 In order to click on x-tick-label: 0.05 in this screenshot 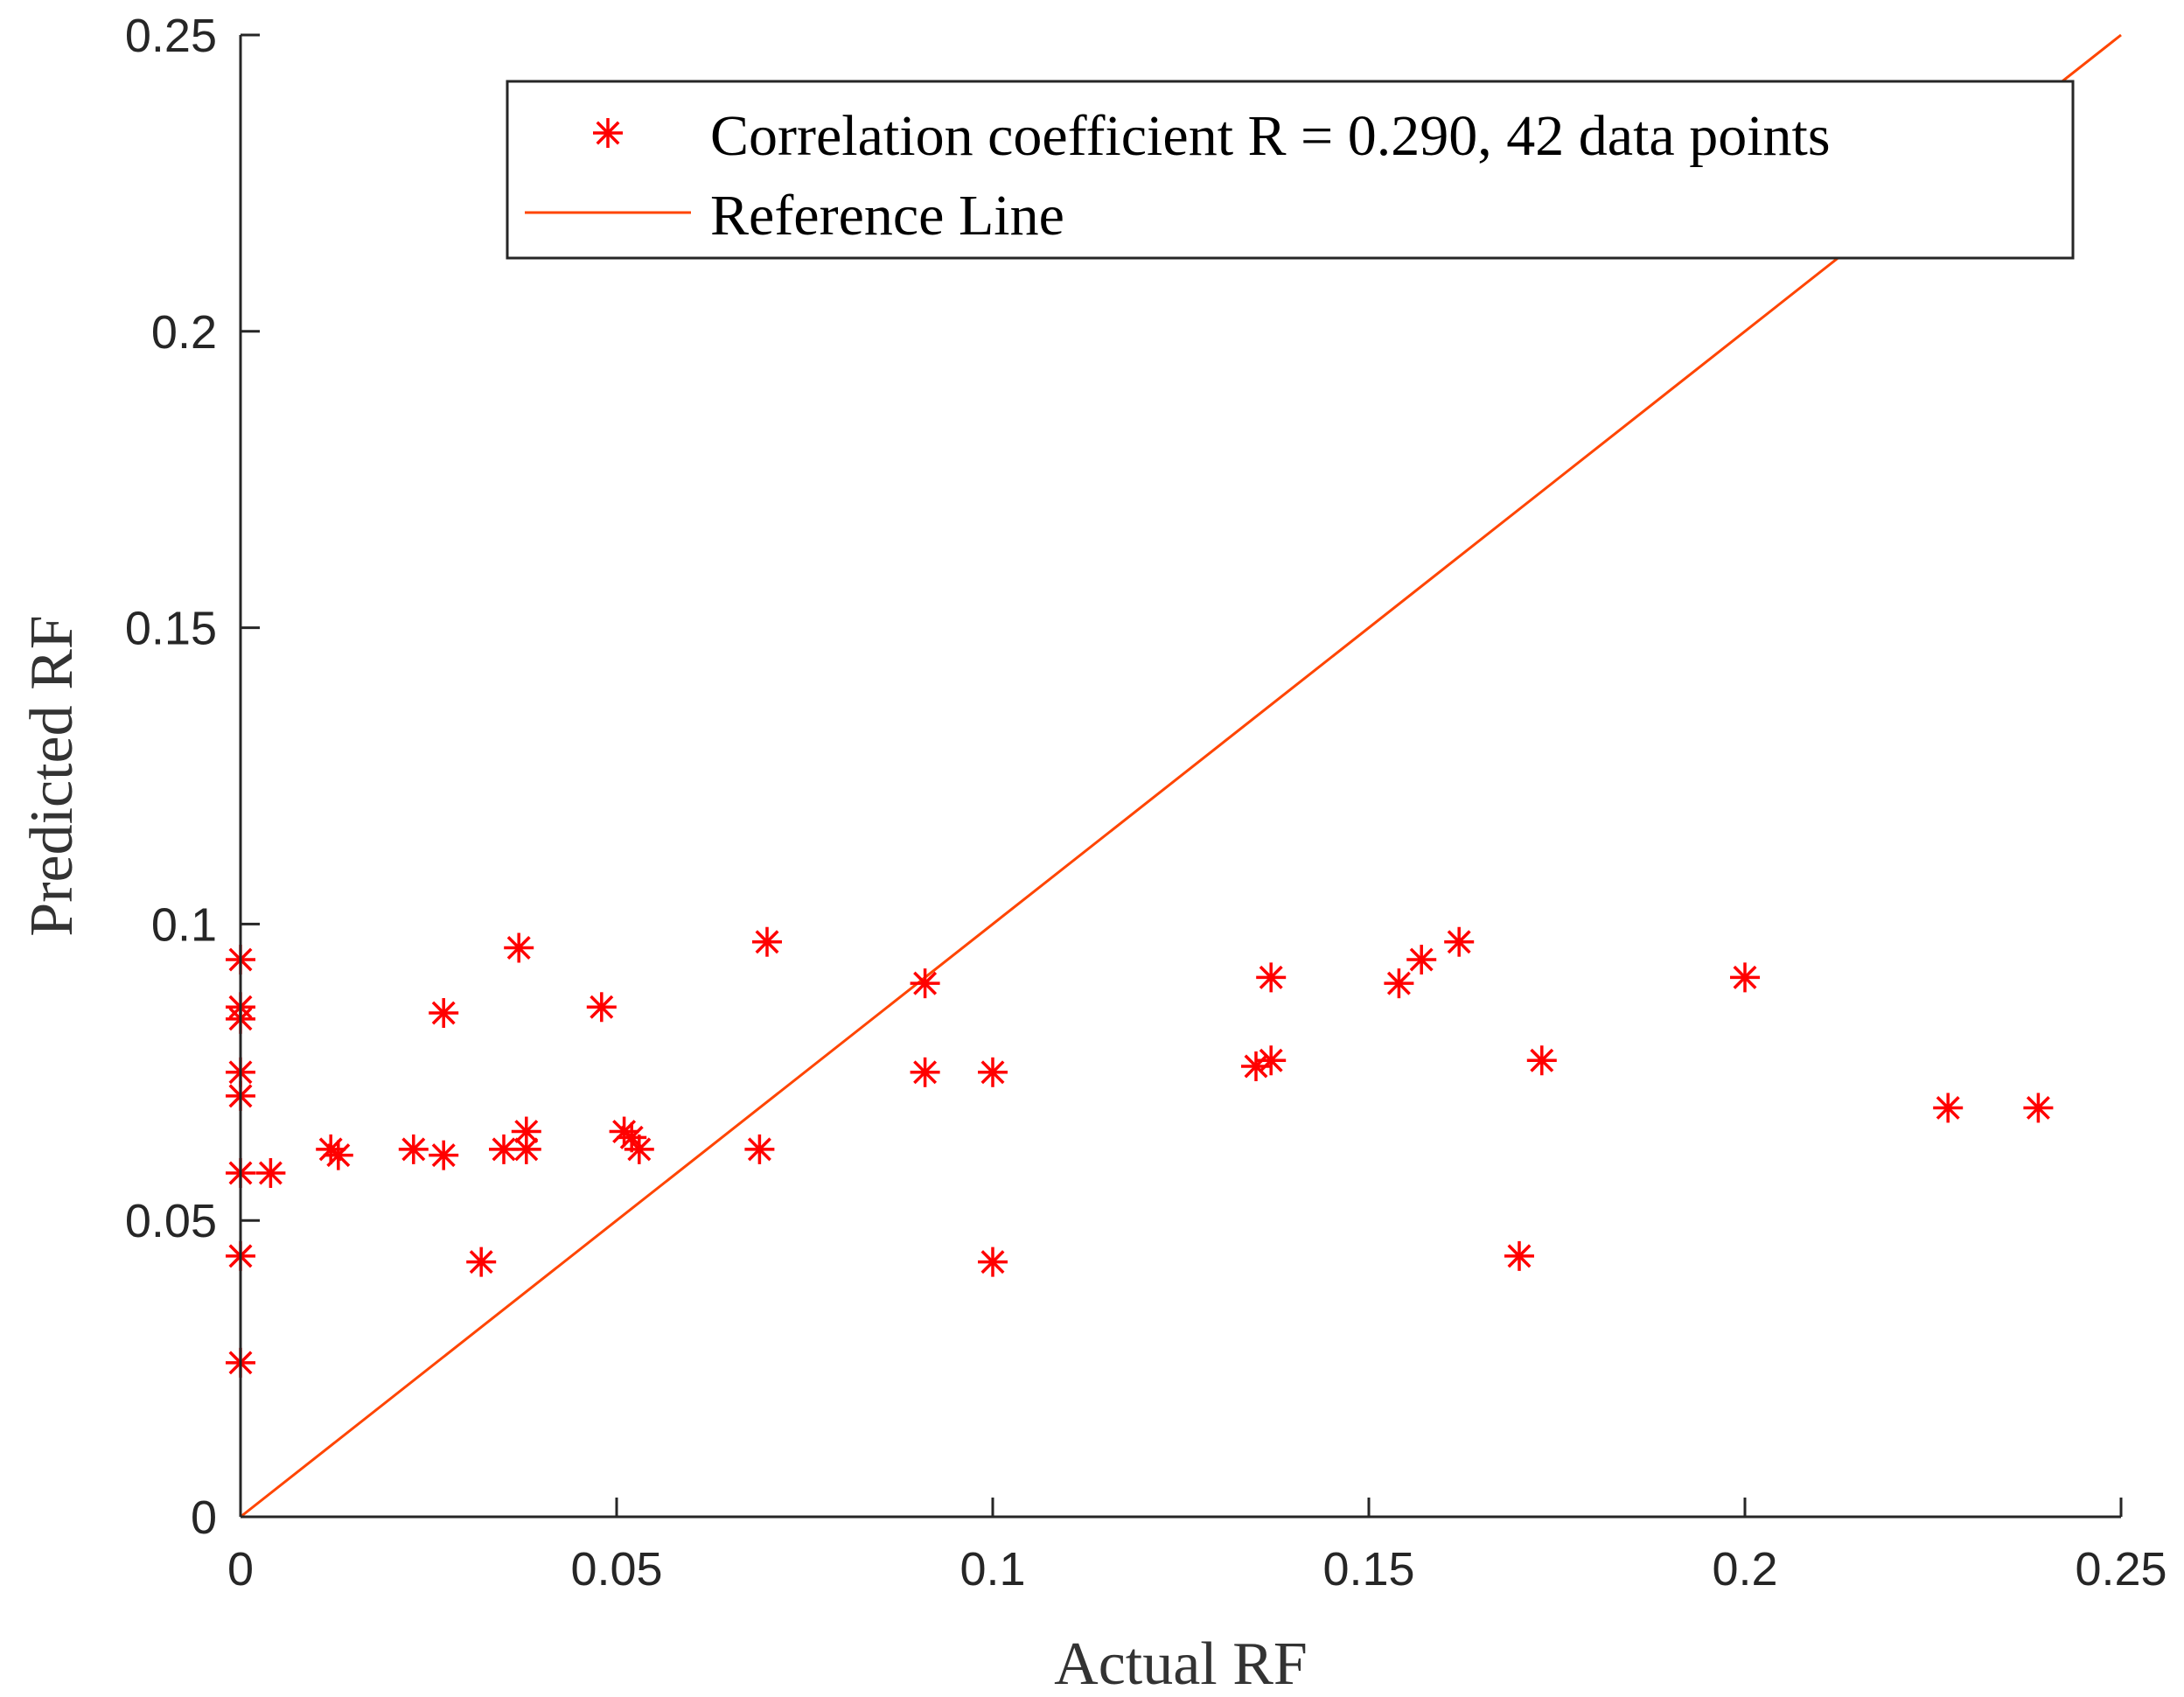, I will do `click(616, 1569)`.